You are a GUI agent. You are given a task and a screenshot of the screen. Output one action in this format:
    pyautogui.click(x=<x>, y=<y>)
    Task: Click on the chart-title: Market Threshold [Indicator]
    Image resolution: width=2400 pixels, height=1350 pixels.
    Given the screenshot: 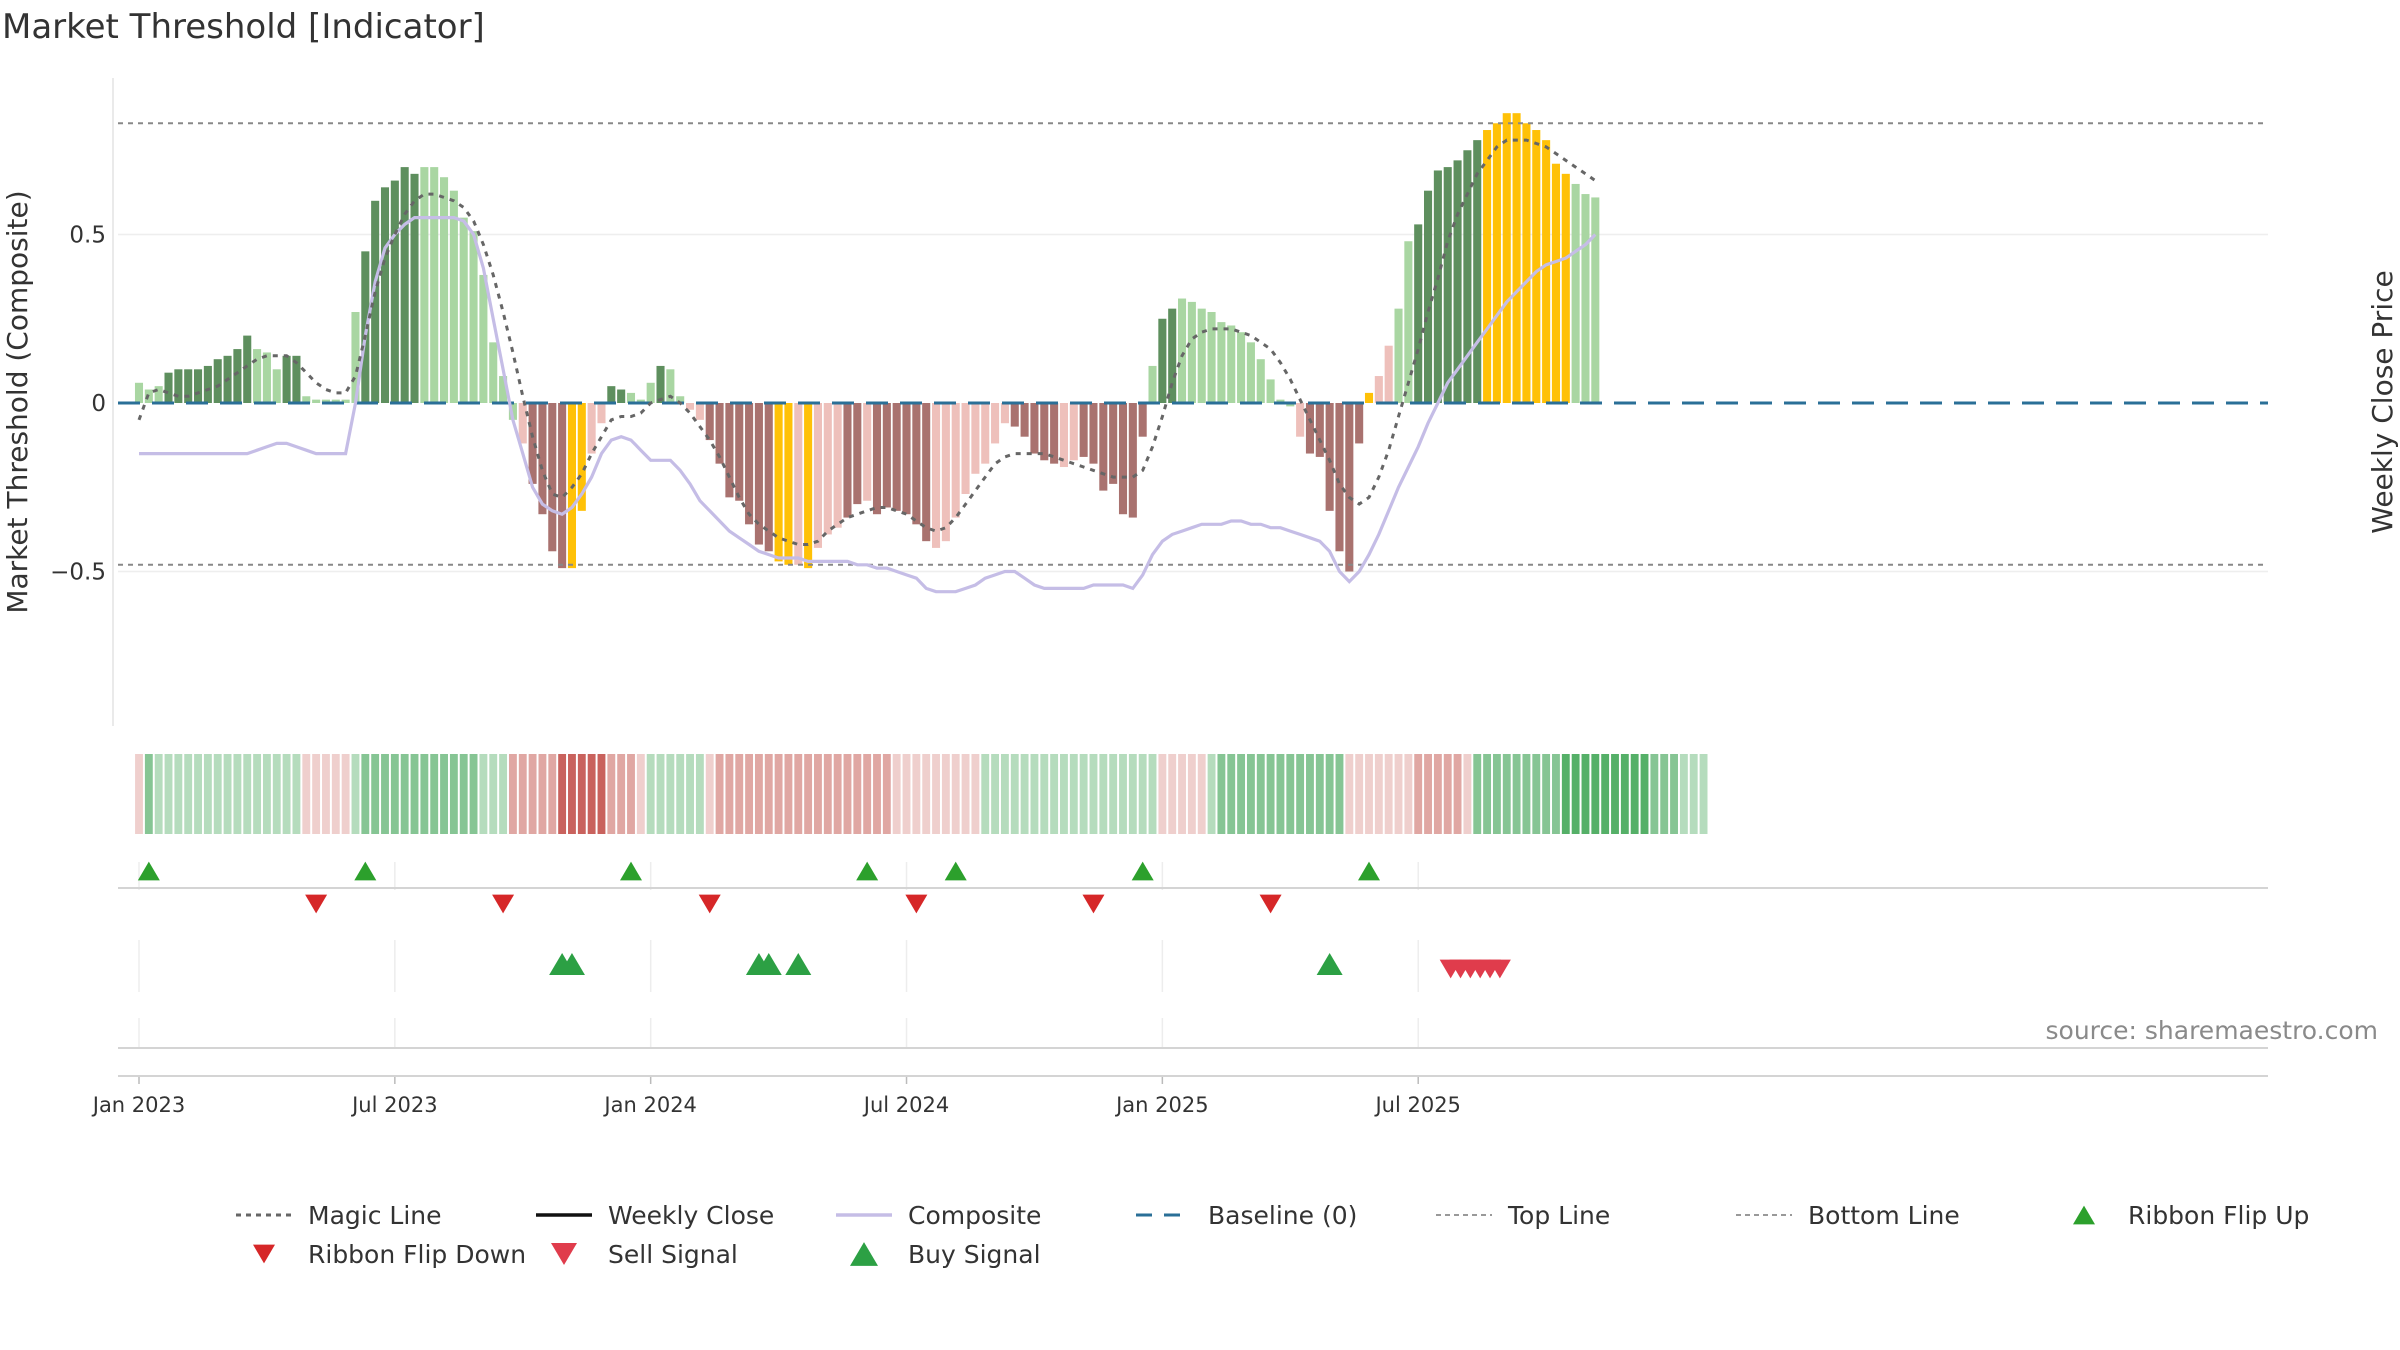 What is the action you would take?
    pyautogui.click(x=243, y=27)
    